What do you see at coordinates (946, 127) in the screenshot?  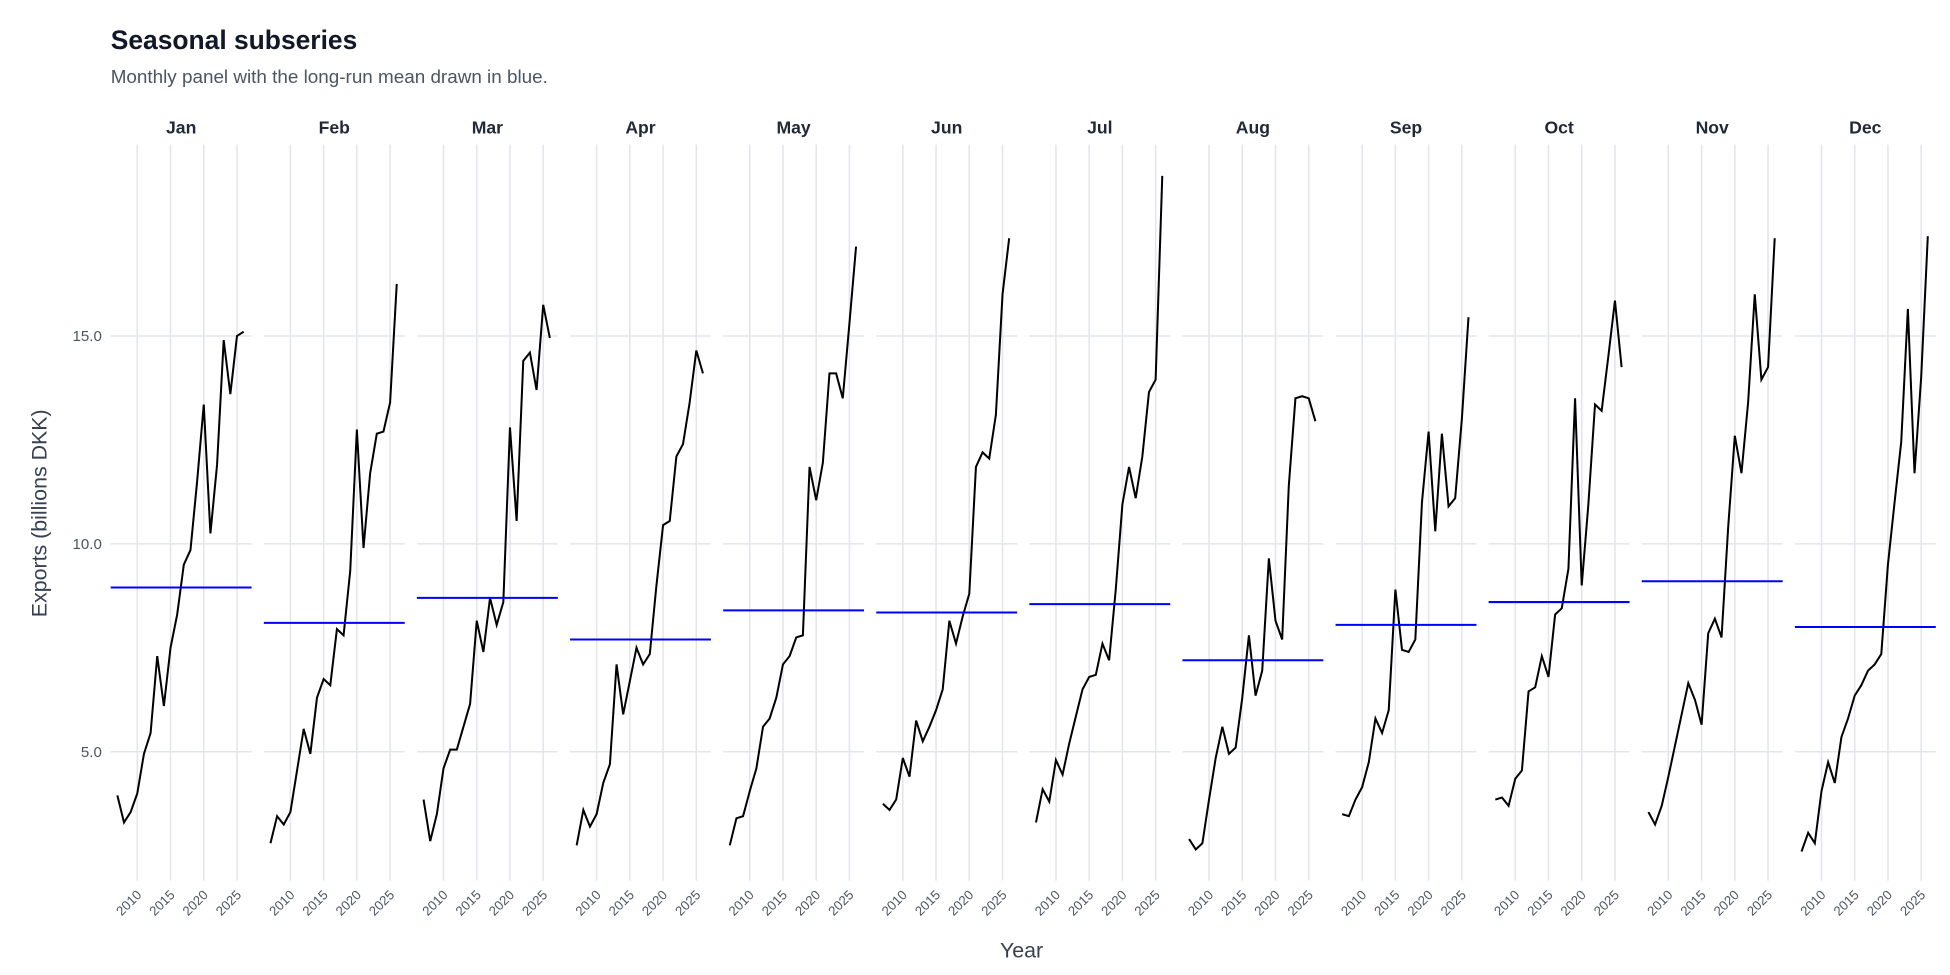 I see `panel-title: Jun` at bounding box center [946, 127].